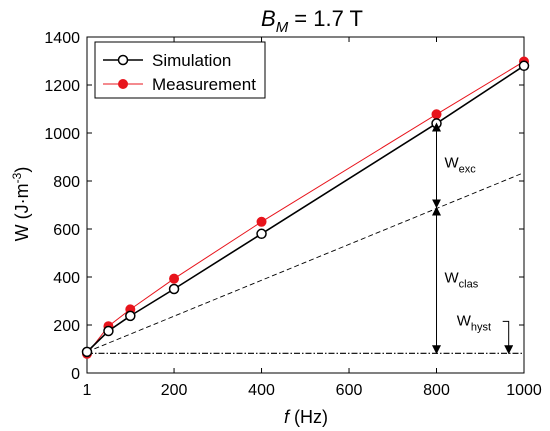  I want to click on x-tick-label: 800, so click(436, 390).